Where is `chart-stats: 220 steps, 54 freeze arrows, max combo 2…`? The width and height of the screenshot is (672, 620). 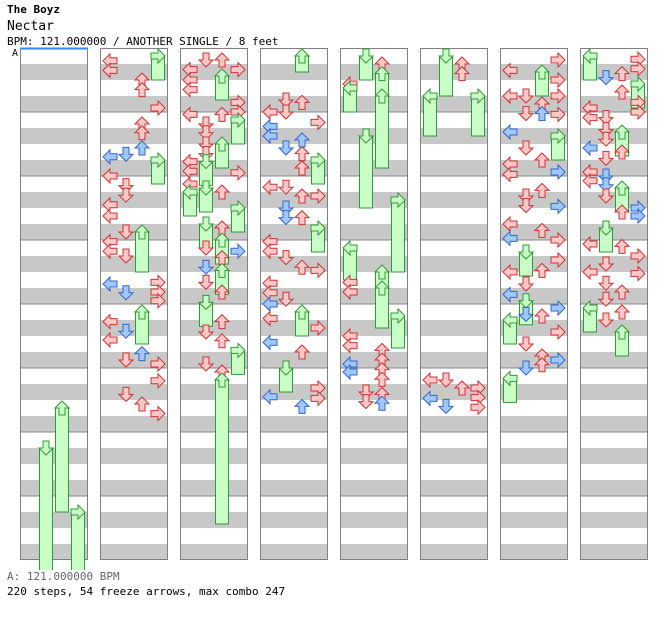 chart-stats: 220 steps, 54 freeze arrows, max combo 2… is located at coordinates (146, 591).